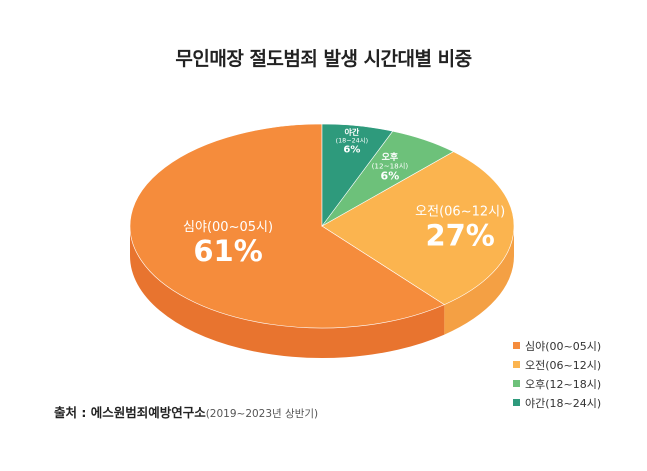 This screenshot has height=471, width=647. I want to click on slice-label-text: 심야(00~05시), so click(228, 227).